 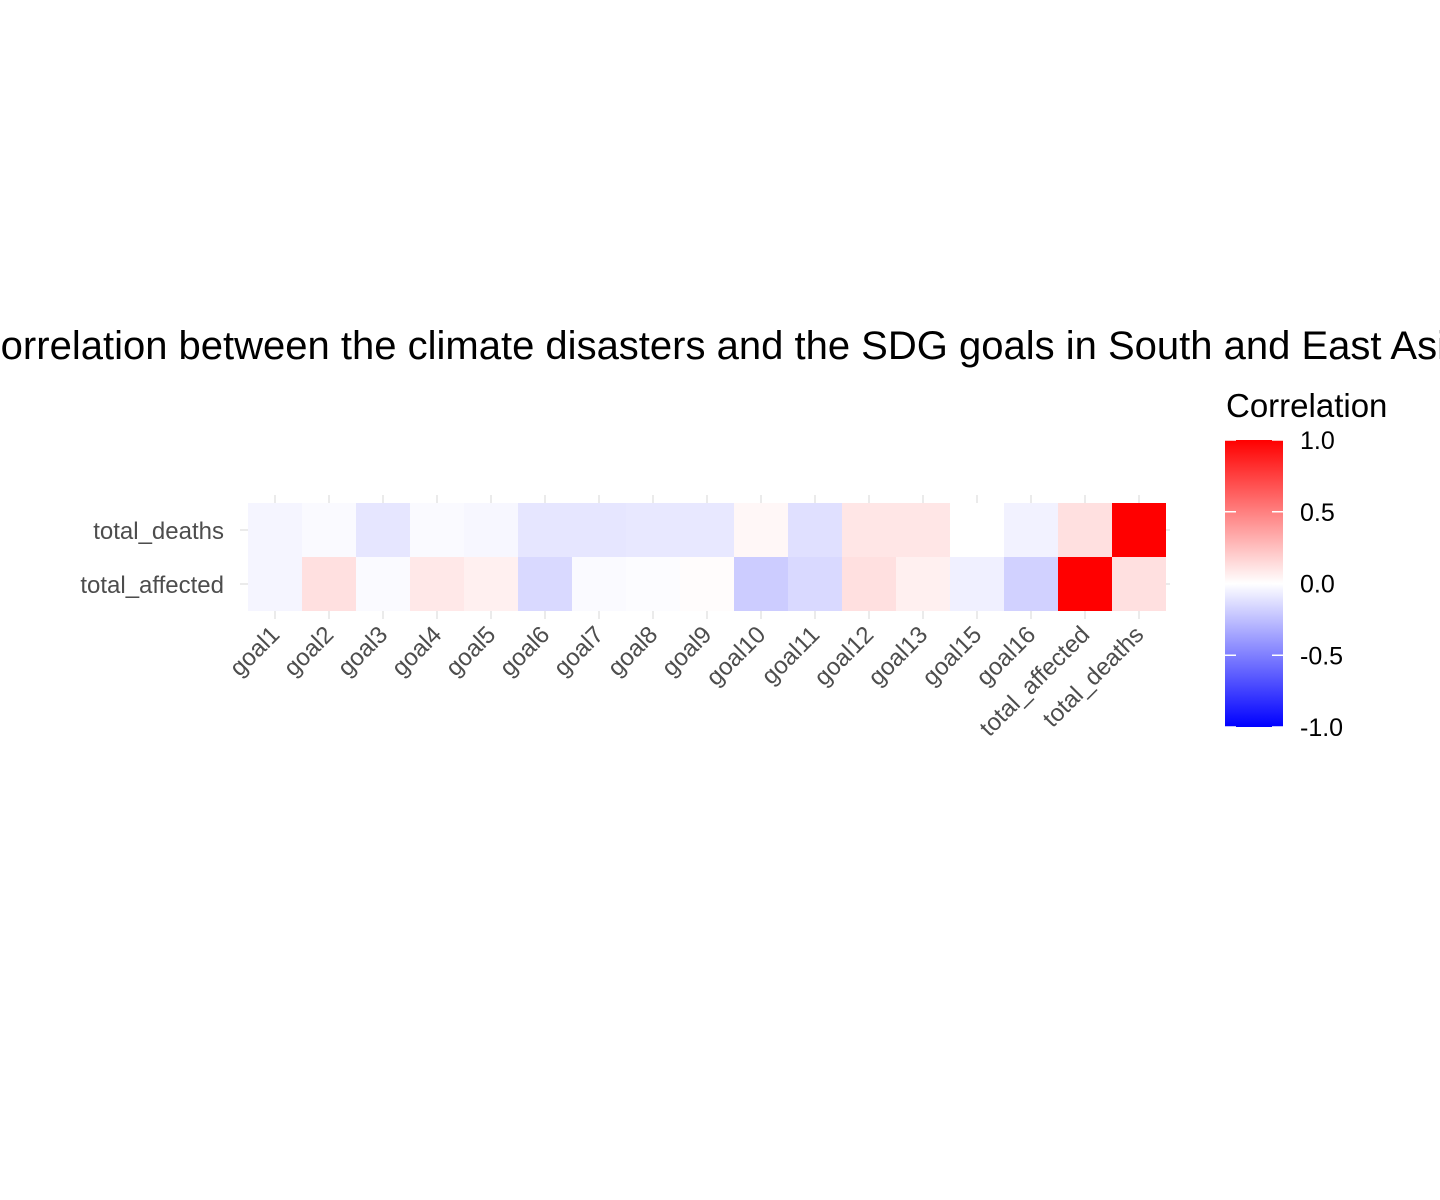 I want to click on x-tick-label: goal13, so click(x=898, y=656).